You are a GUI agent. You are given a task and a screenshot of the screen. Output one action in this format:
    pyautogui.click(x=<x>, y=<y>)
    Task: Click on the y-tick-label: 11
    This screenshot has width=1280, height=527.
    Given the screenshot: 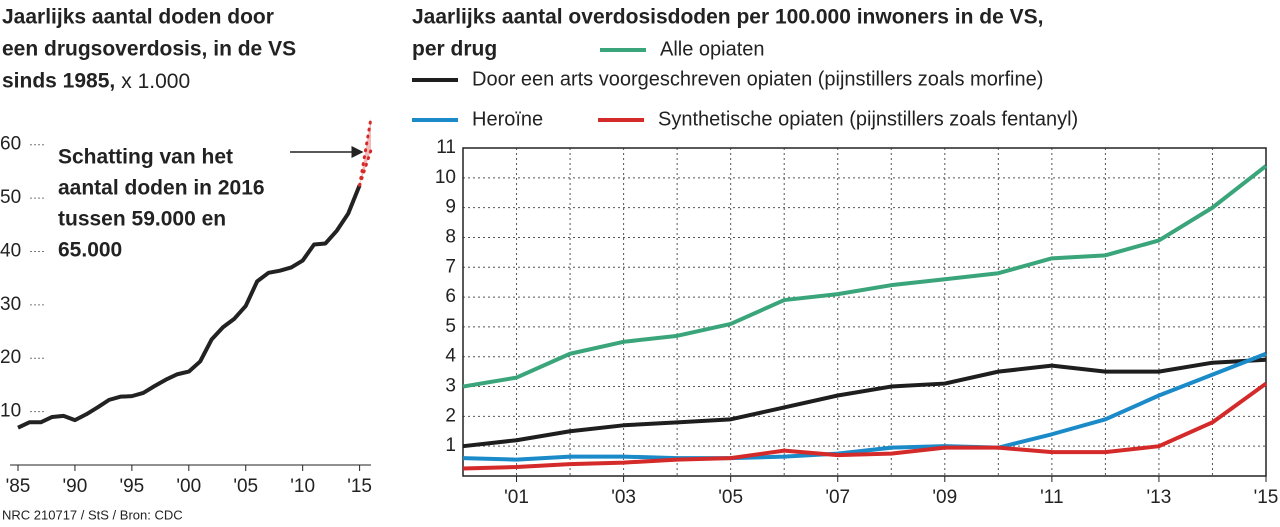 What is the action you would take?
    pyautogui.click(x=446, y=147)
    